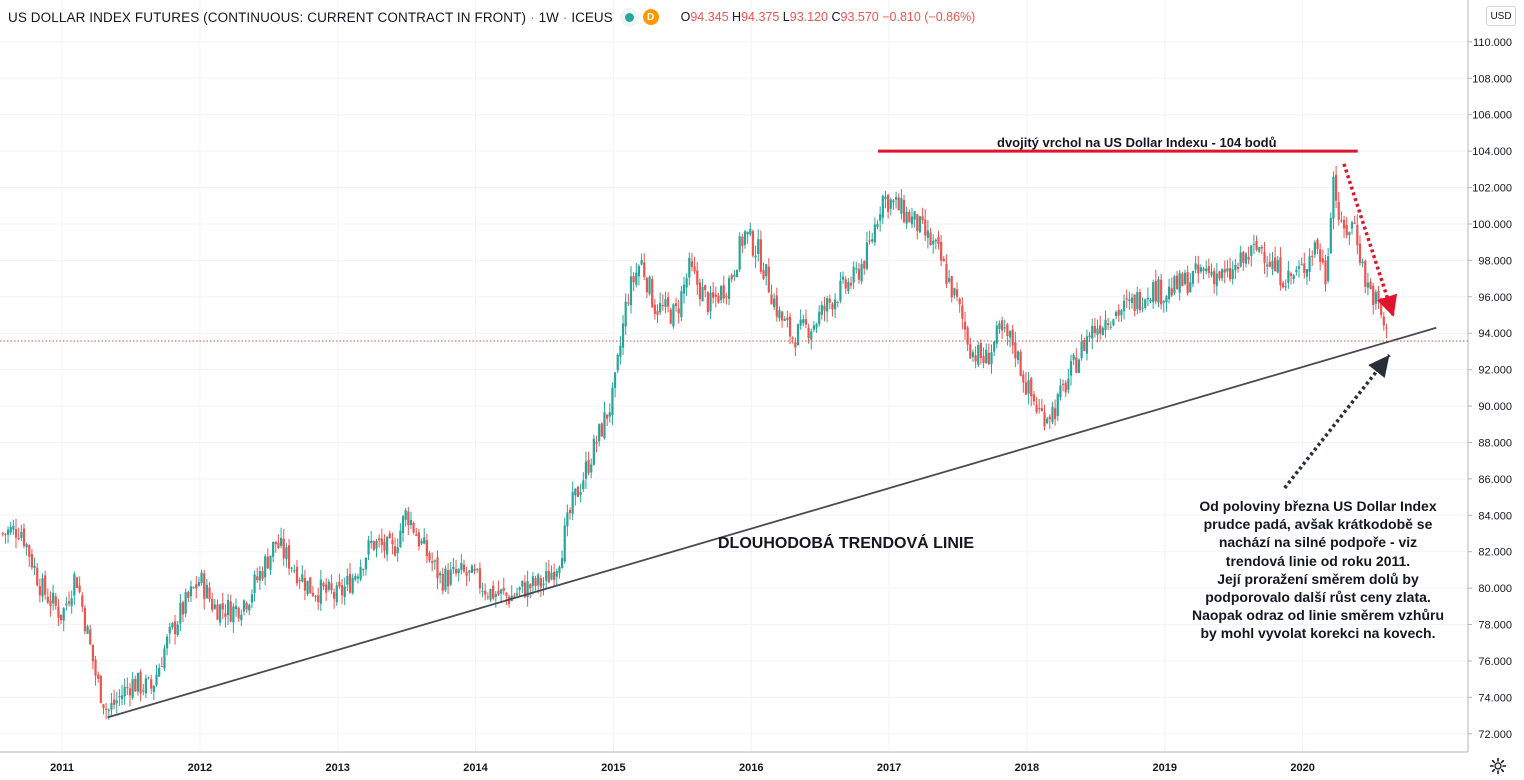 This screenshot has width=1524, height=780. Describe the element at coordinates (1498, 766) in the screenshot. I see `settings-gear-icon` at that location.